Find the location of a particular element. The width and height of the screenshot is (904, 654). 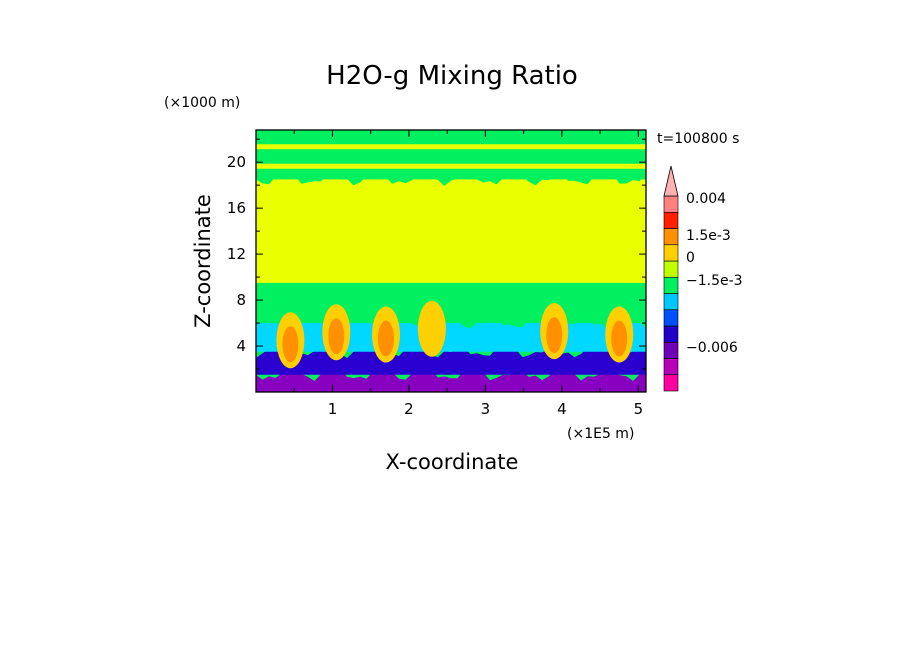

colorbar-label: 0 is located at coordinates (690, 258).